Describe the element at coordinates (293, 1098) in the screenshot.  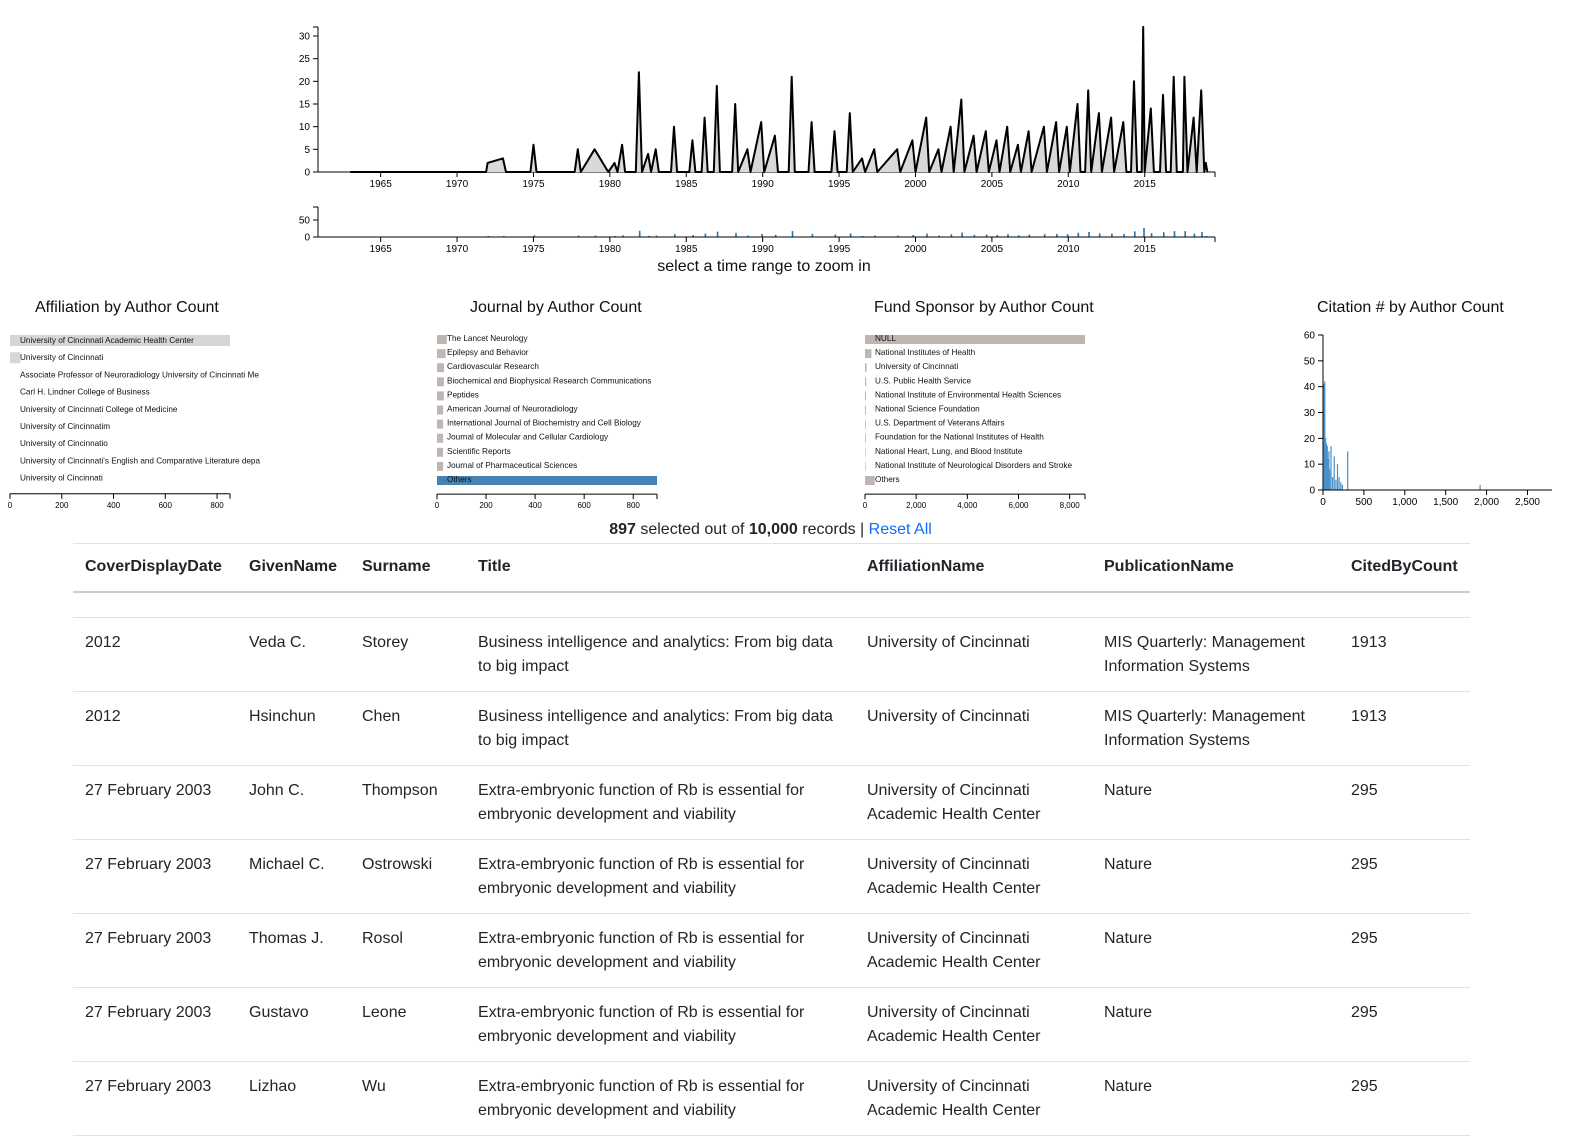
I see `table-cell-givenname: Lizhao` at that location.